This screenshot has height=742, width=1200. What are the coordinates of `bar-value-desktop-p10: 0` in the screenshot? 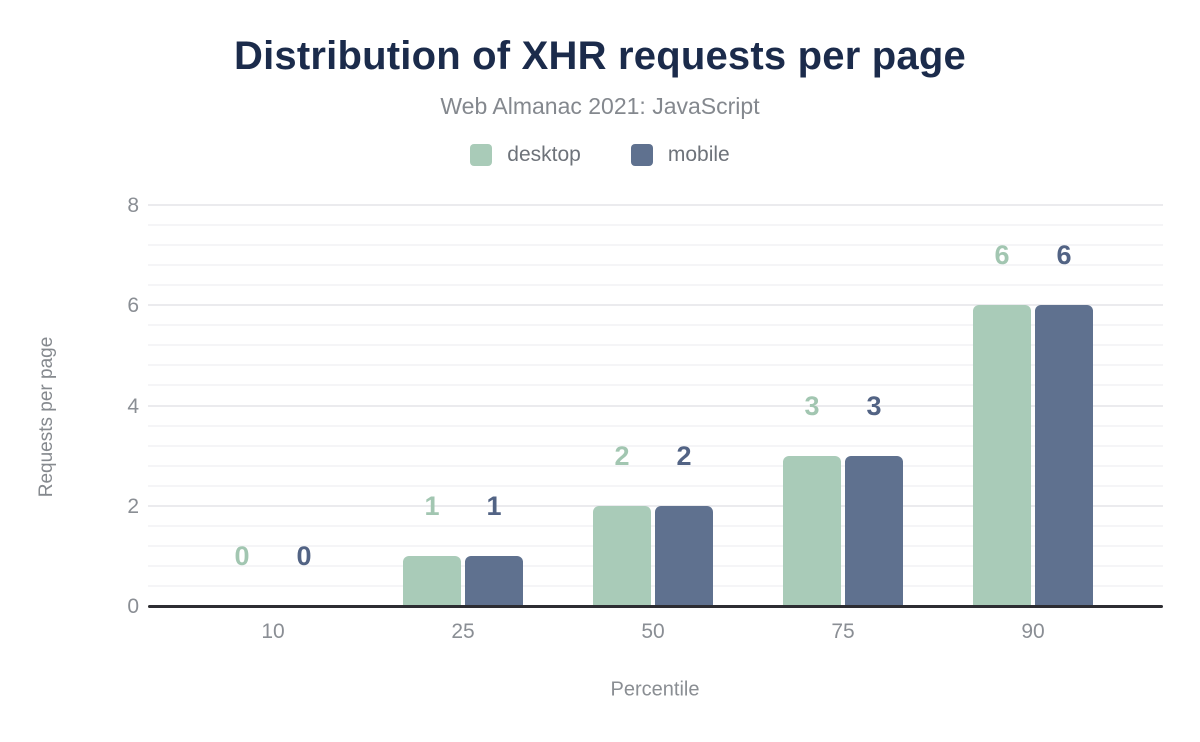 It's located at (242, 556).